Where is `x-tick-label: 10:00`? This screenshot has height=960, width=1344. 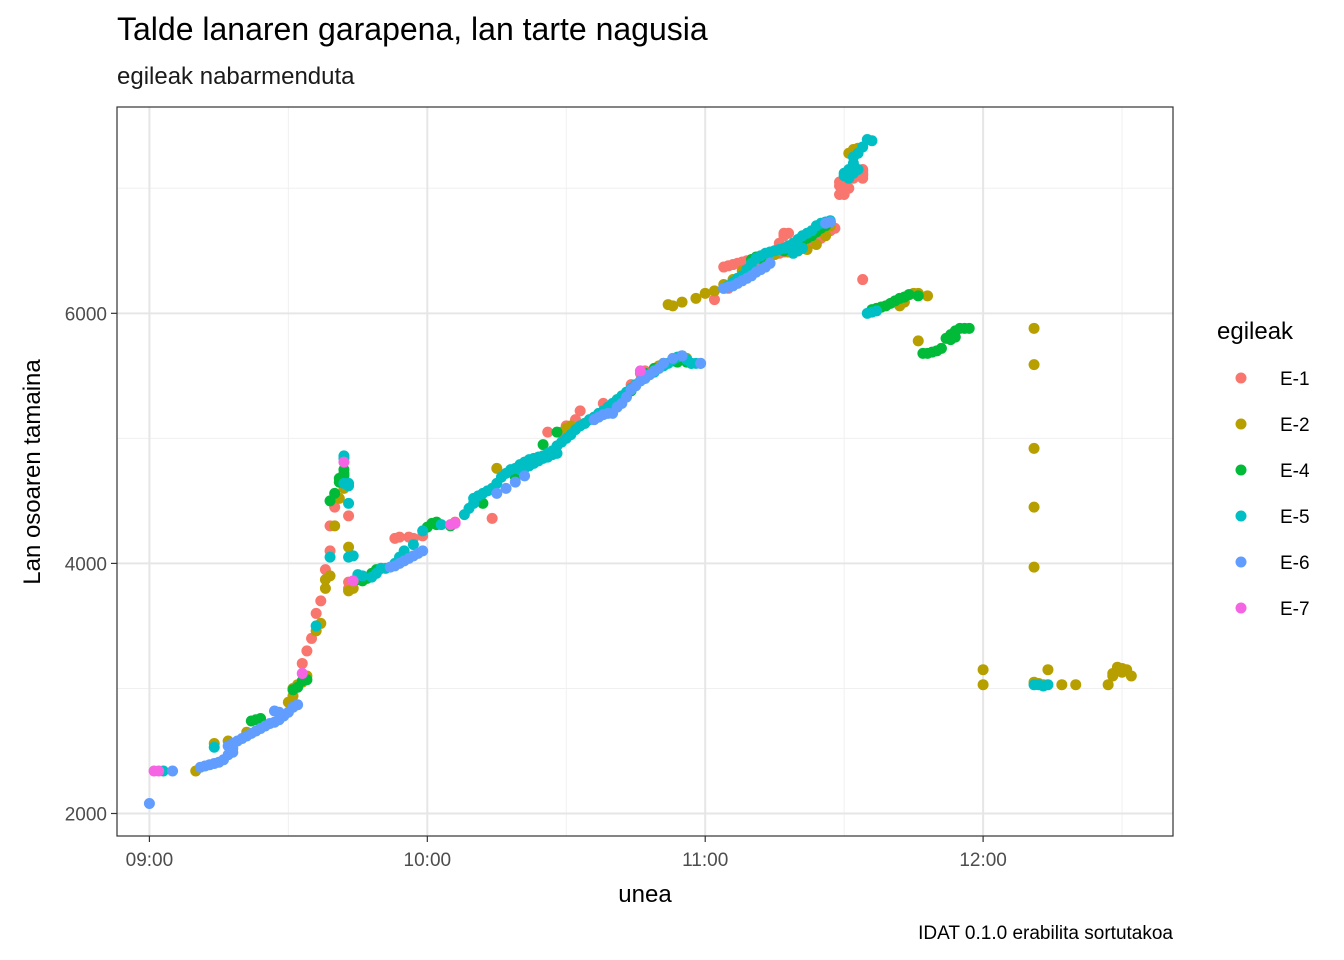 x-tick-label: 10:00 is located at coordinates (428, 860).